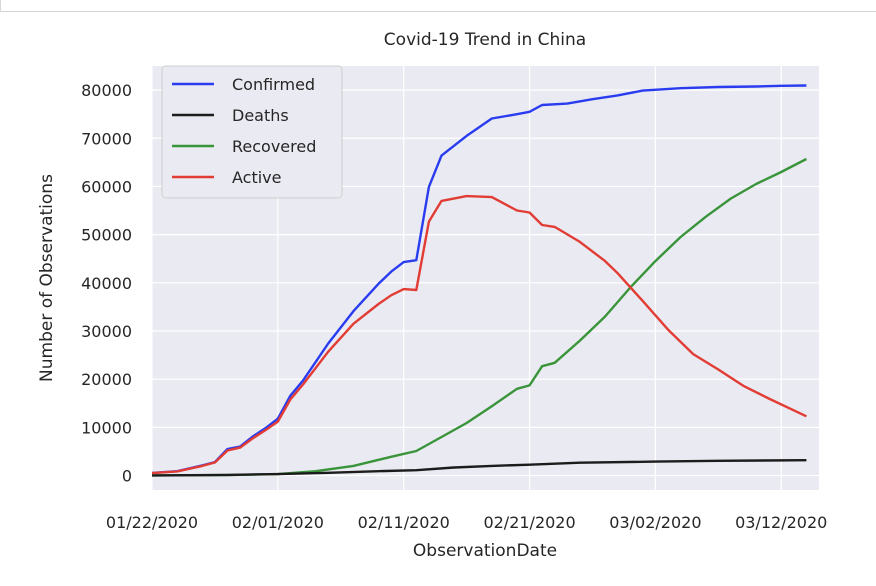 This screenshot has height=586, width=876. What do you see at coordinates (260, 115) in the screenshot?
I see `legend-label-deaths: Deaths` at bounding box center [260, 115].